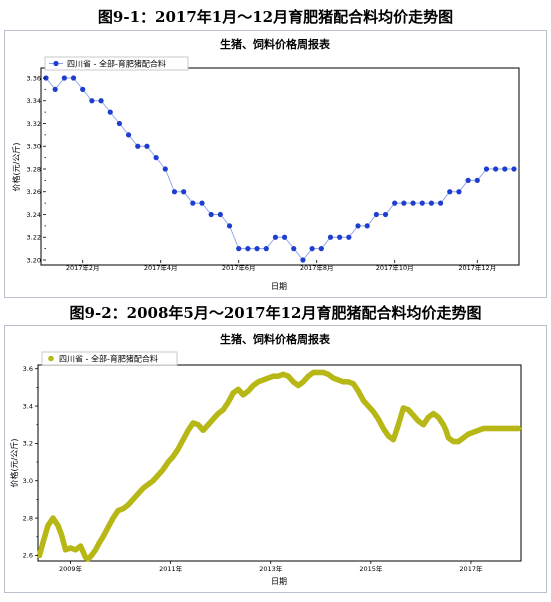 The height and width of the screenshot is (602, 551). I want to click on chart-1-legend: 四川省 - 全部-育肥猪配合料, so click(116, 63).